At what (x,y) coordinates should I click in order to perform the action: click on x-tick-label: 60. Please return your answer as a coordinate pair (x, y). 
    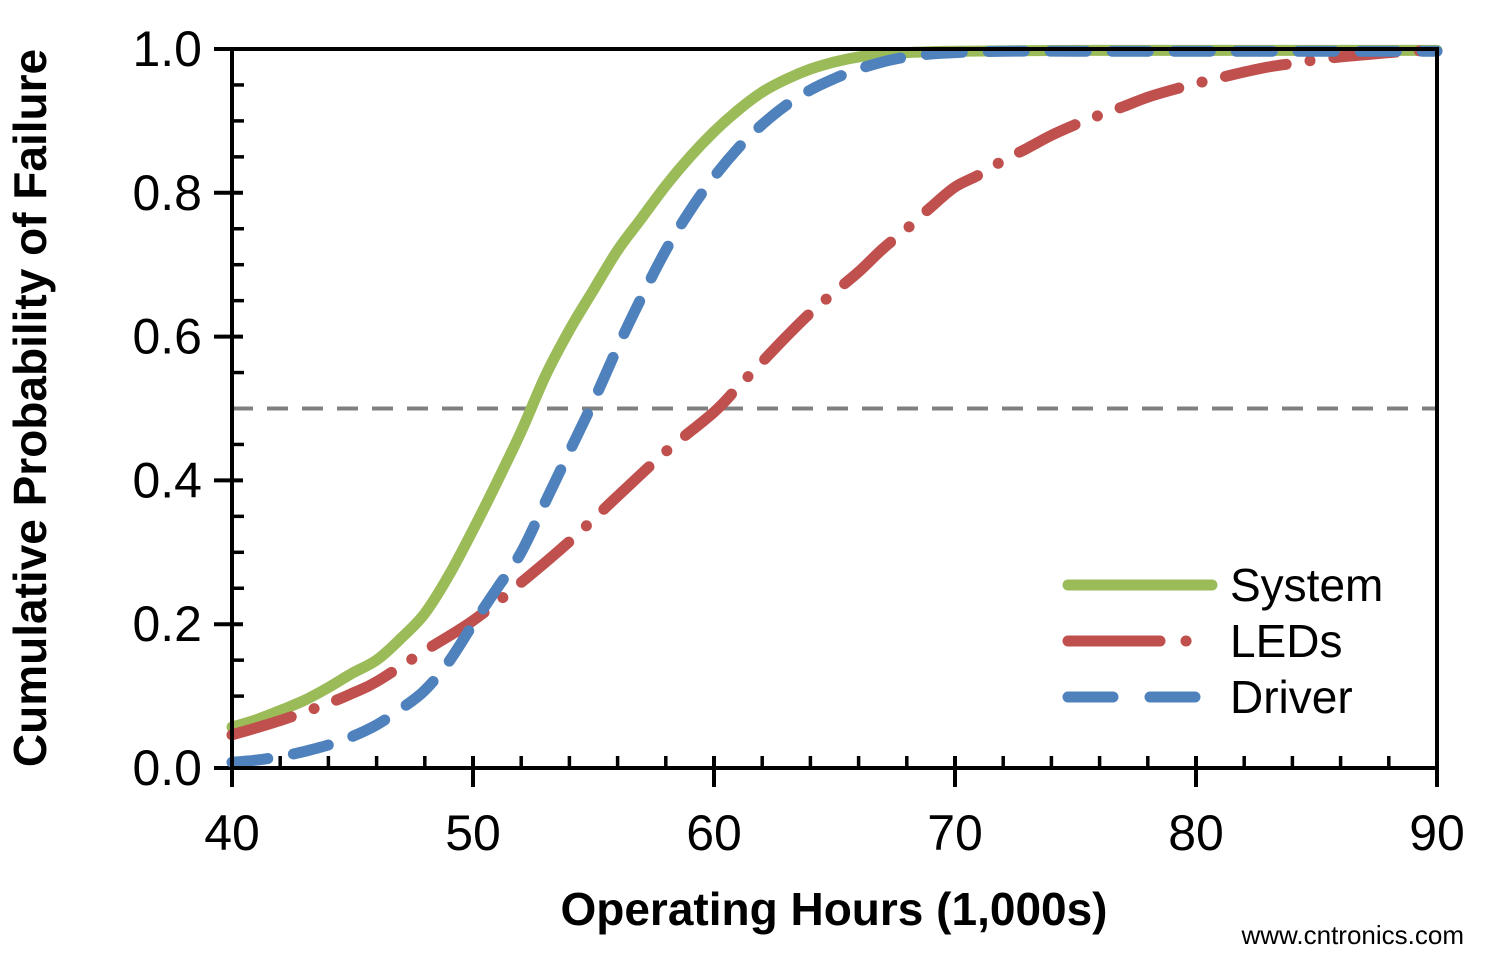
    Looking at the image, I should click on (714, 833).